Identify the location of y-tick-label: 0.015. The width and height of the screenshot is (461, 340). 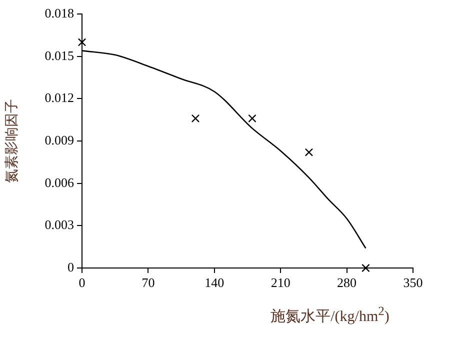
(59, 55).